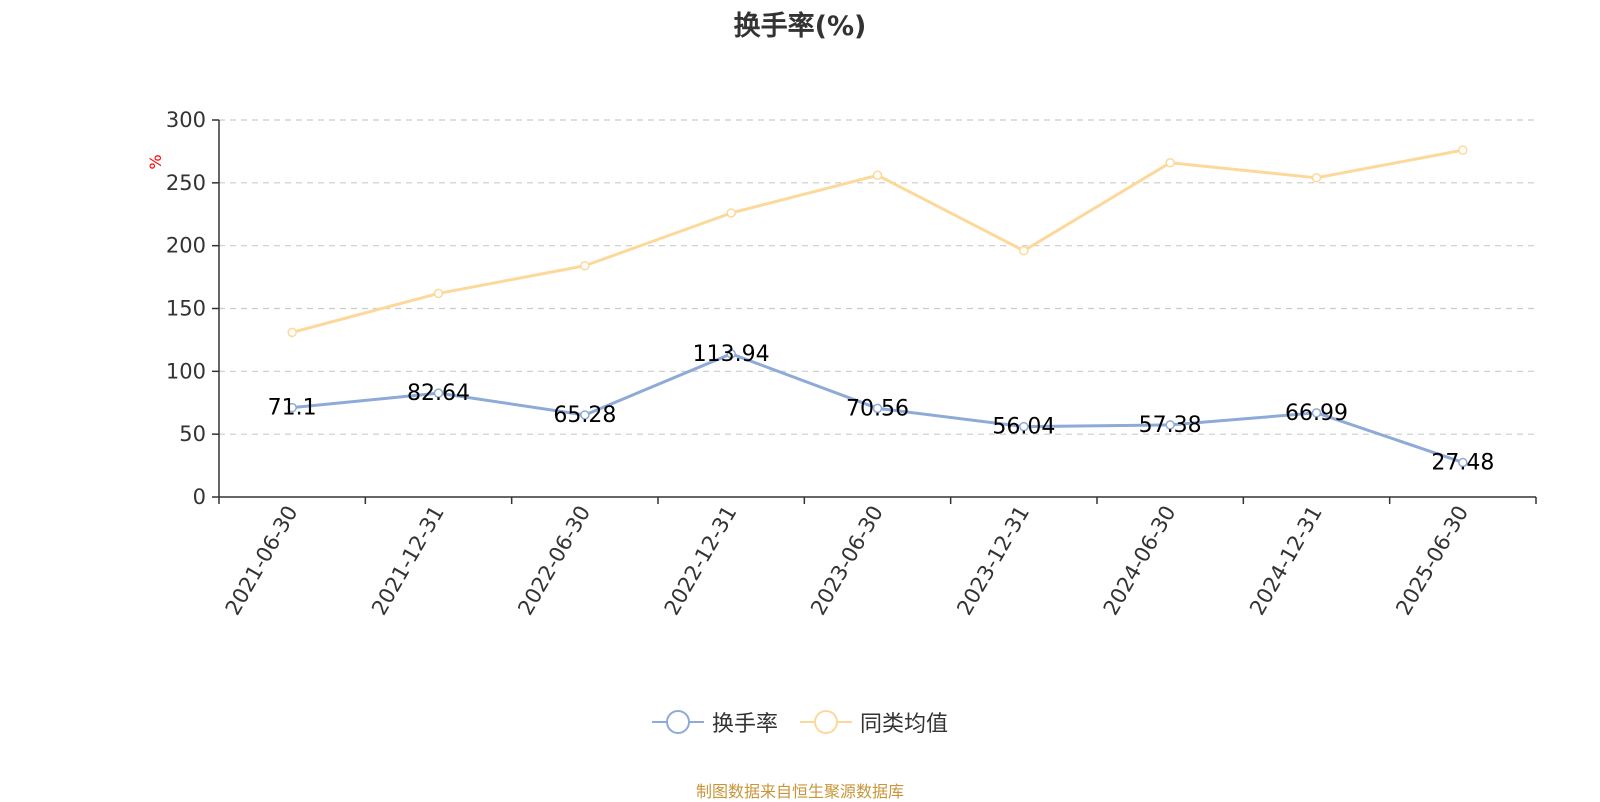 The height and width of the screenshot is (802, 1600). Describe the element at coordinates (199, 497) in the screenshot. I see `y-tick-label: 0` at that location.